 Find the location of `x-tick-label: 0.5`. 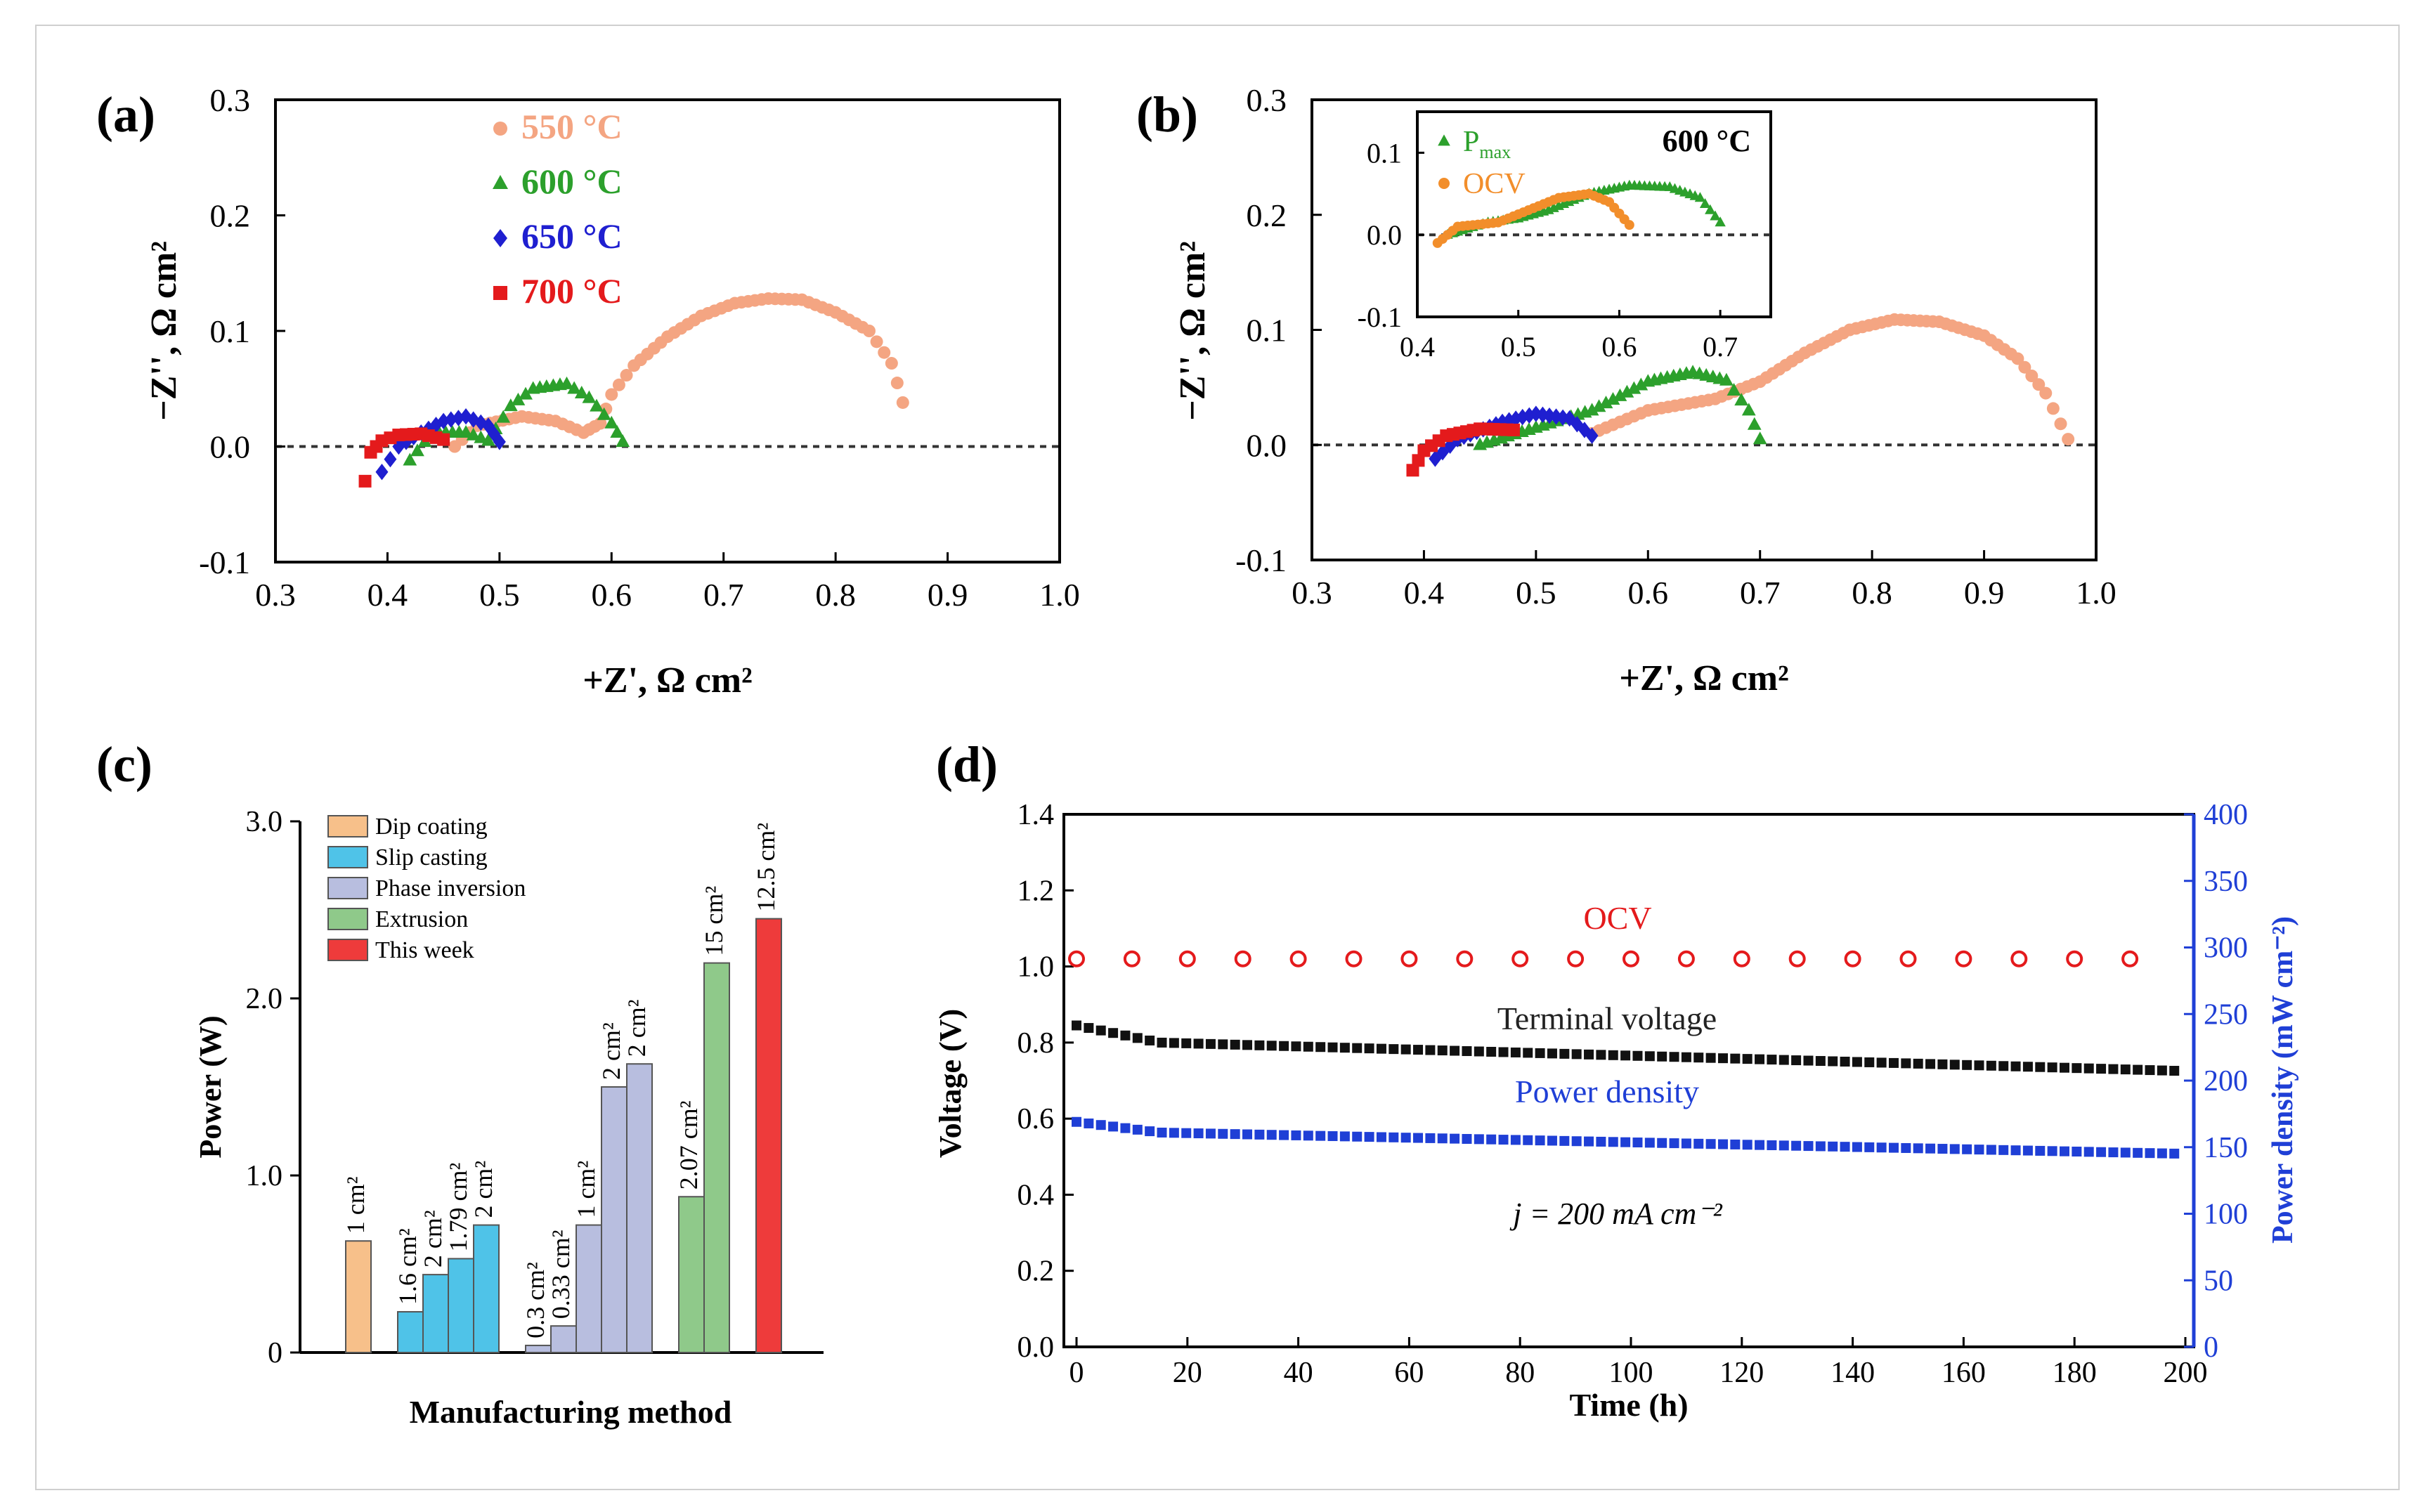

x-tick-label: 0.5 is located at coordinates (500, 595).